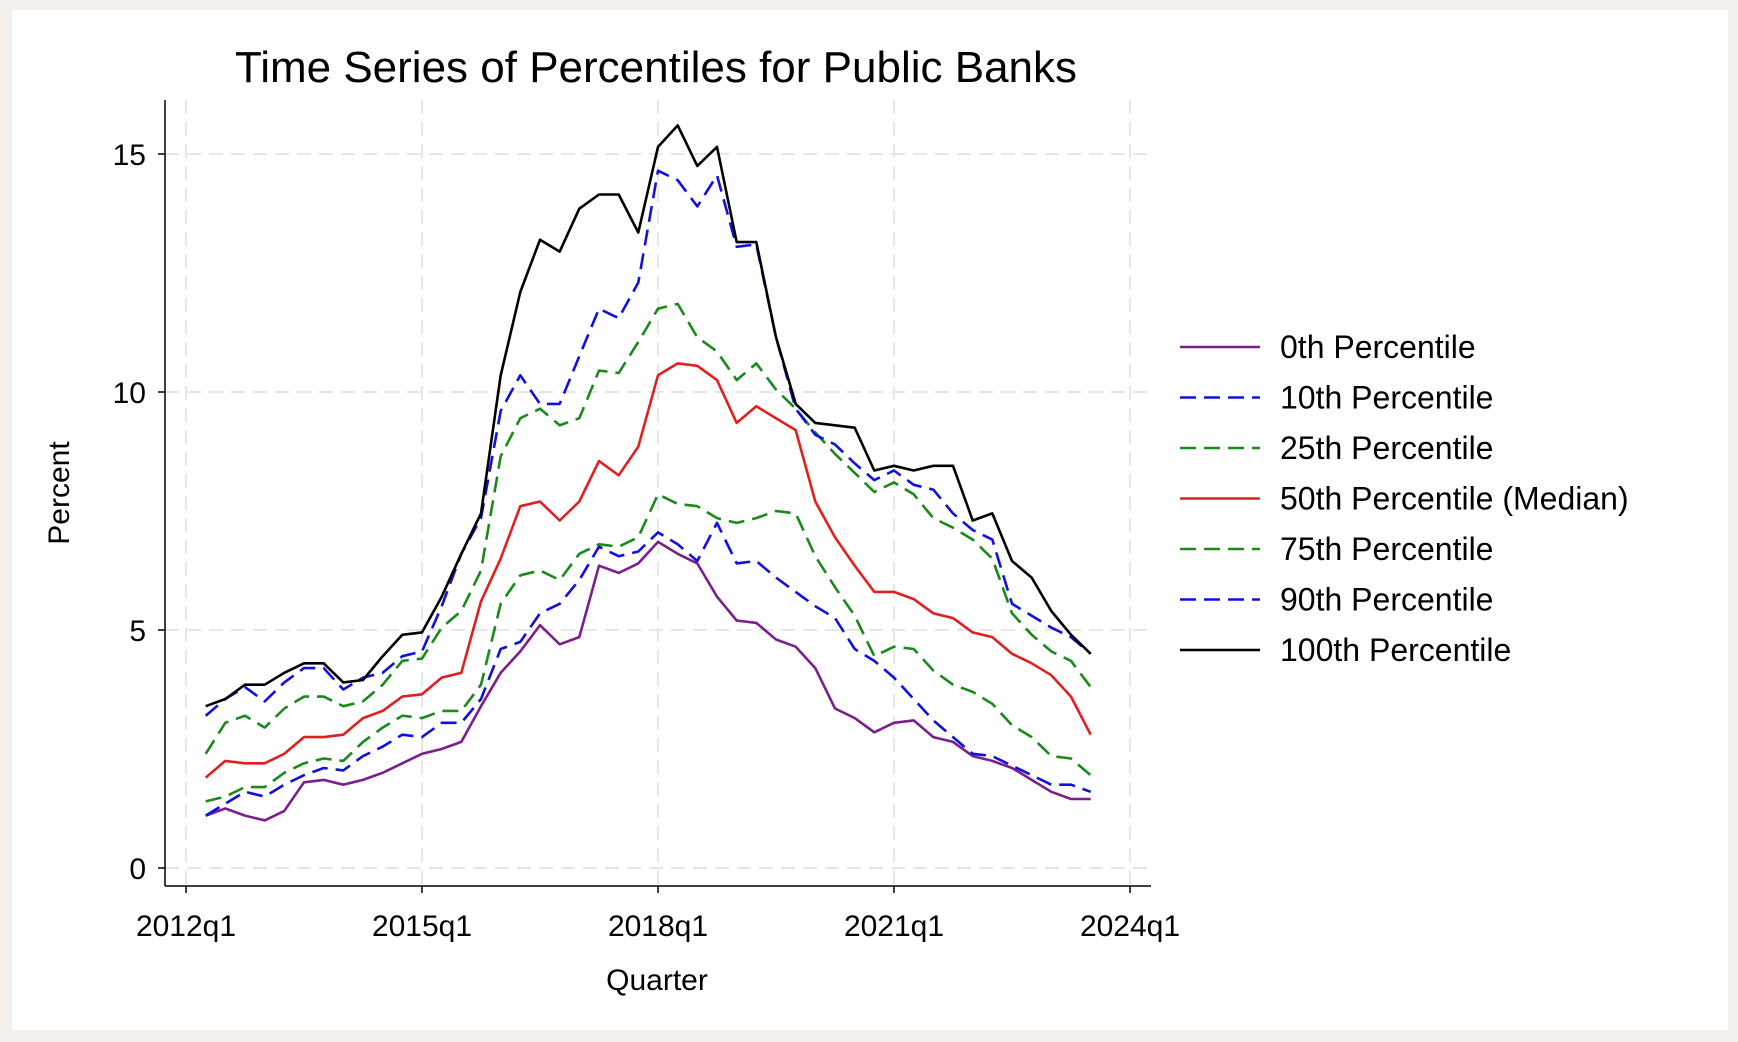  Describe the element at coordinates (137, 869) in the screenshot. I see `y-tick-label: 0` at that location.